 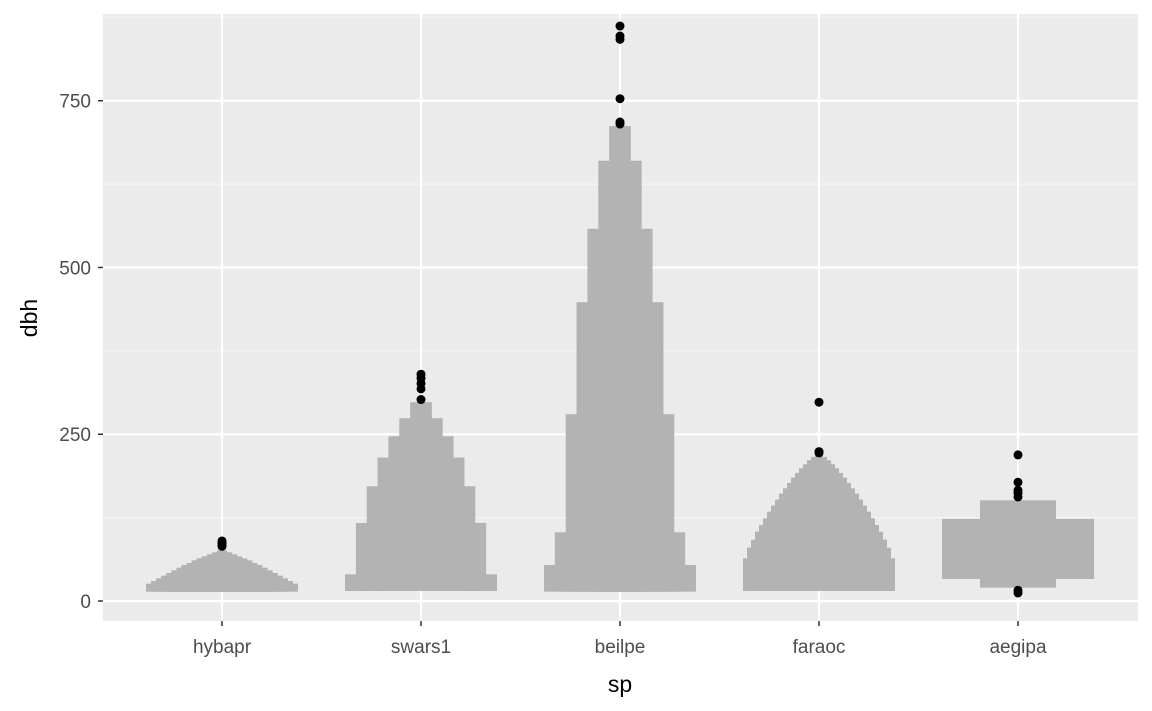 I want to click on x-axis-title: sp, so click(x=620, y=684).